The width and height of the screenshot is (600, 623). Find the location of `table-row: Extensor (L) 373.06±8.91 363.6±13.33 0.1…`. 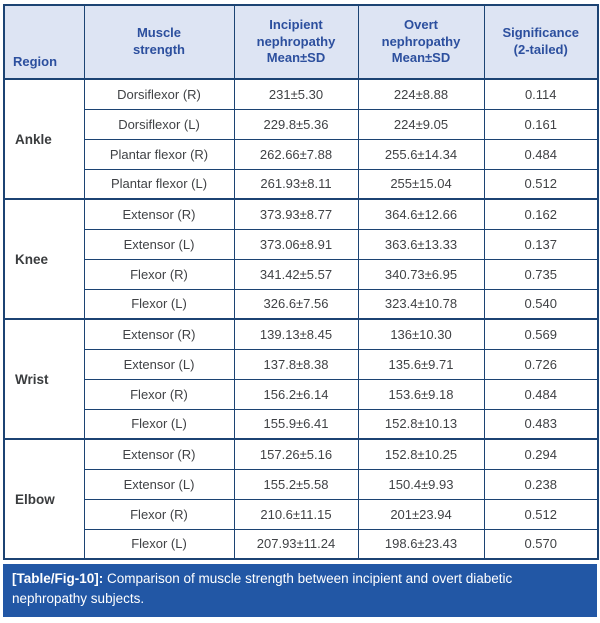

table-row: Extensor (L) 373.06±8.91 363.6±13.33 0.1… is located at coordinates (301, 244).